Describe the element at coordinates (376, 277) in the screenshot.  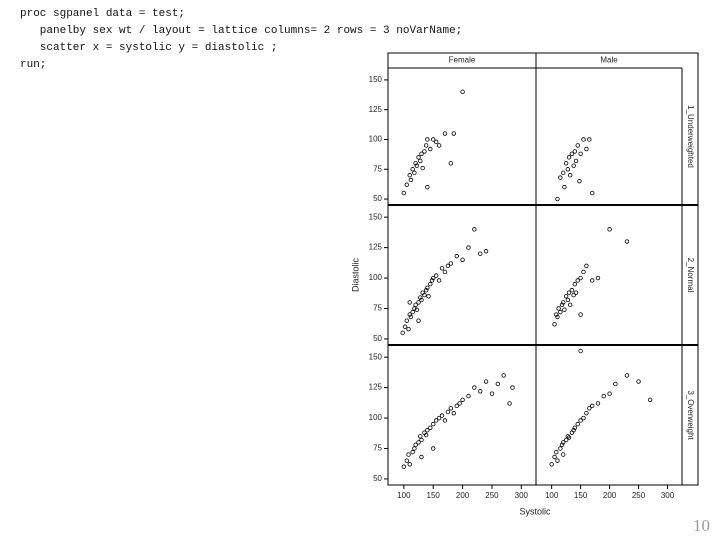
I see `y-tick-label: 100` at that location.